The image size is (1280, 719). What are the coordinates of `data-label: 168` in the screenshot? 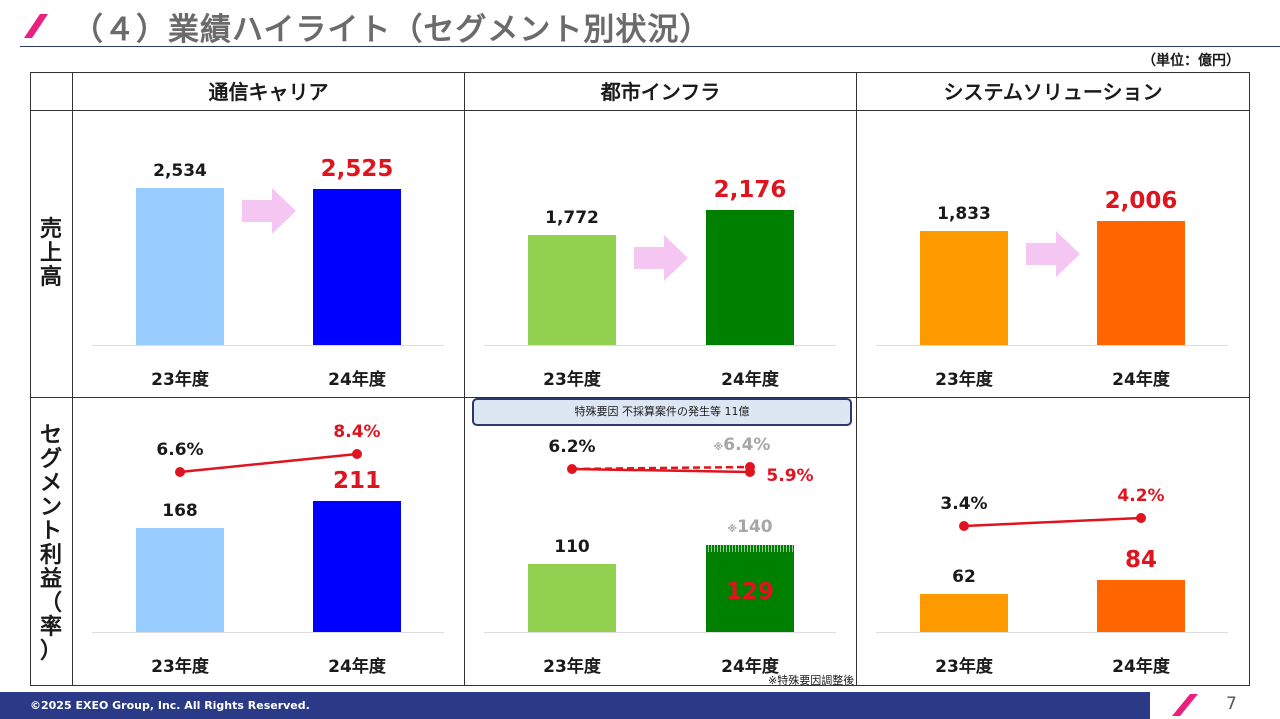 It's located at (180, 510).